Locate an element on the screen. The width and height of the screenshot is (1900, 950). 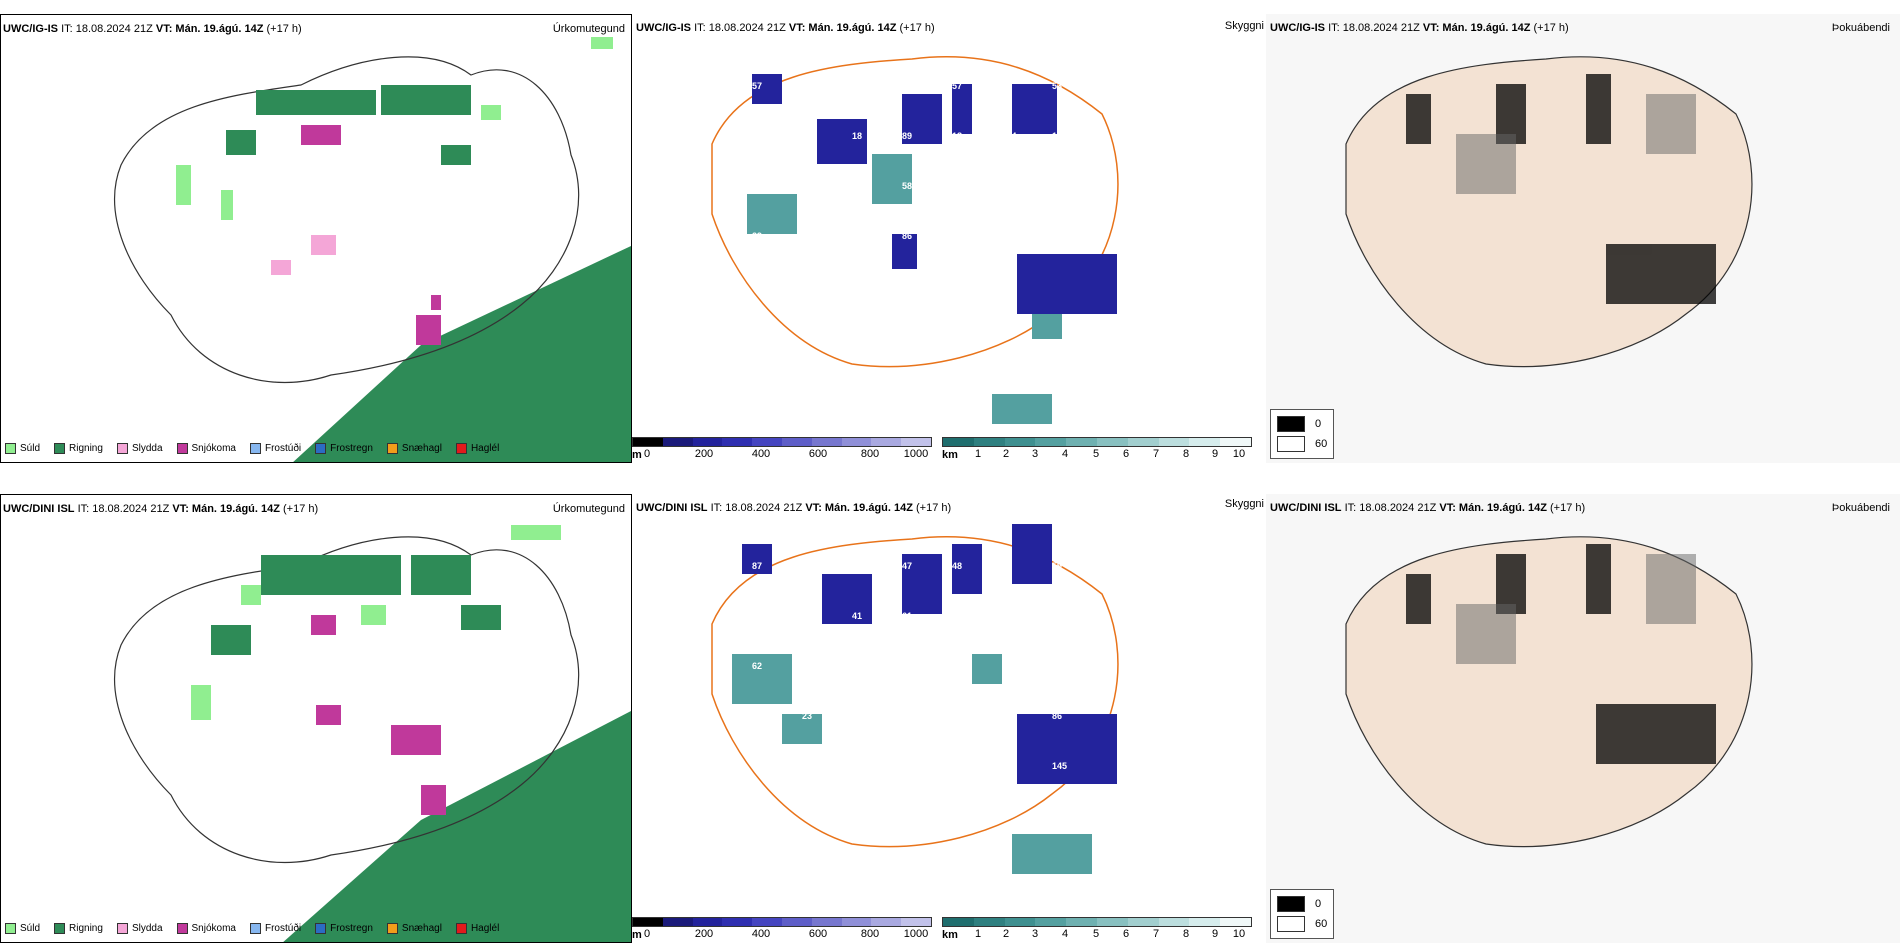
cloud-base-label: 61 is located at coordinates (907, 616).